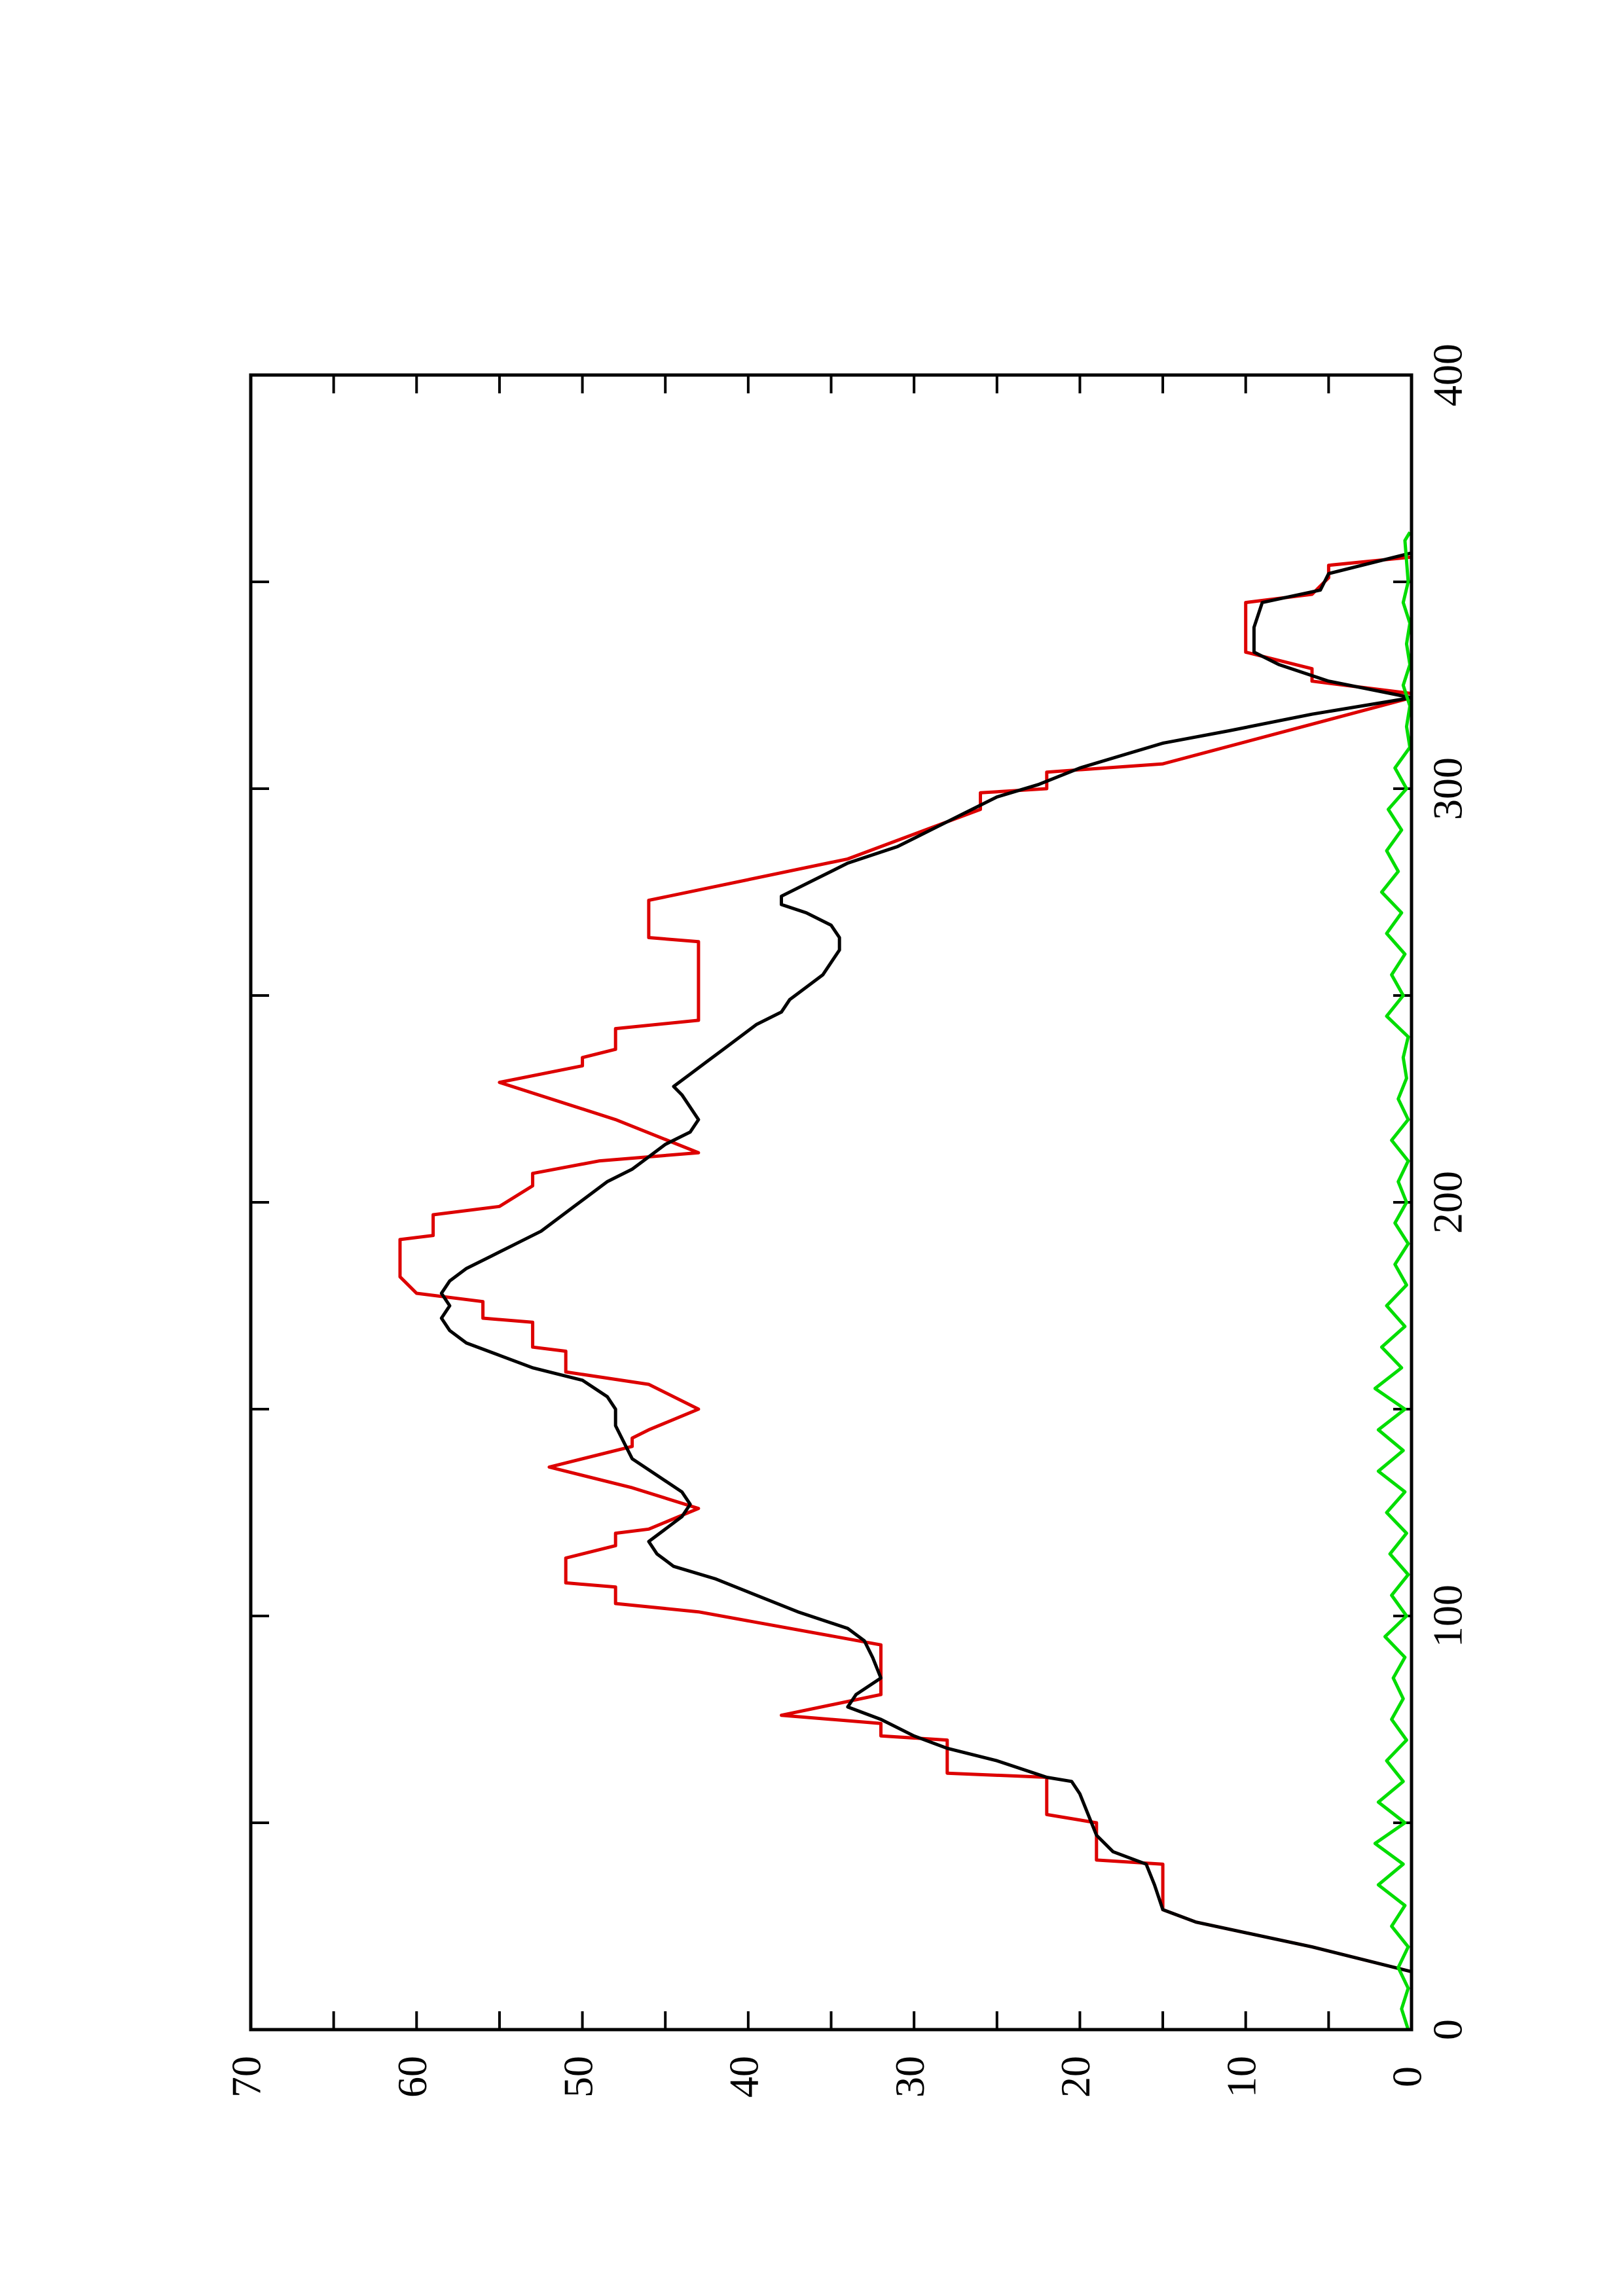 The height and width of the screenshot is (2296, 1623). Describe the element at coordinates (1448, 2029) in the screenshot. I see `x-tick-label: 0` at that location.